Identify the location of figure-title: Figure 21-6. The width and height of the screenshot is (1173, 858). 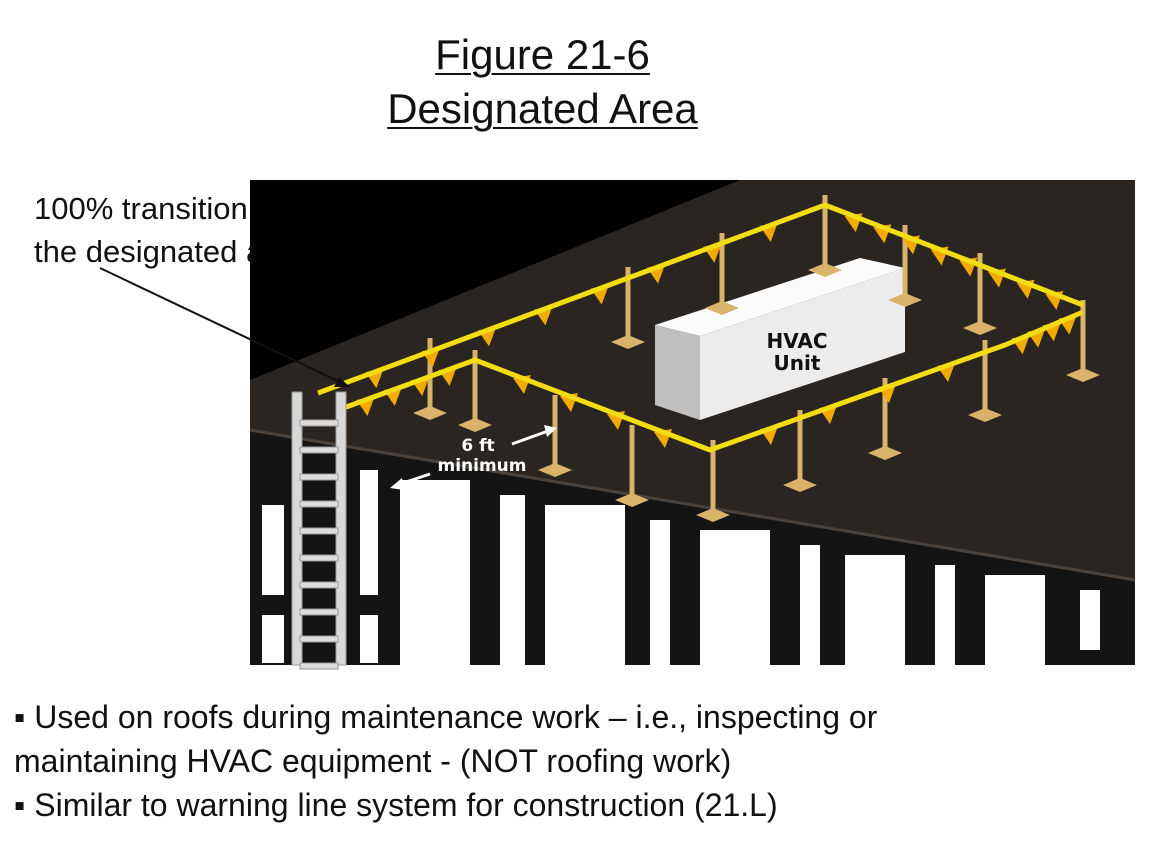
(542, 54).